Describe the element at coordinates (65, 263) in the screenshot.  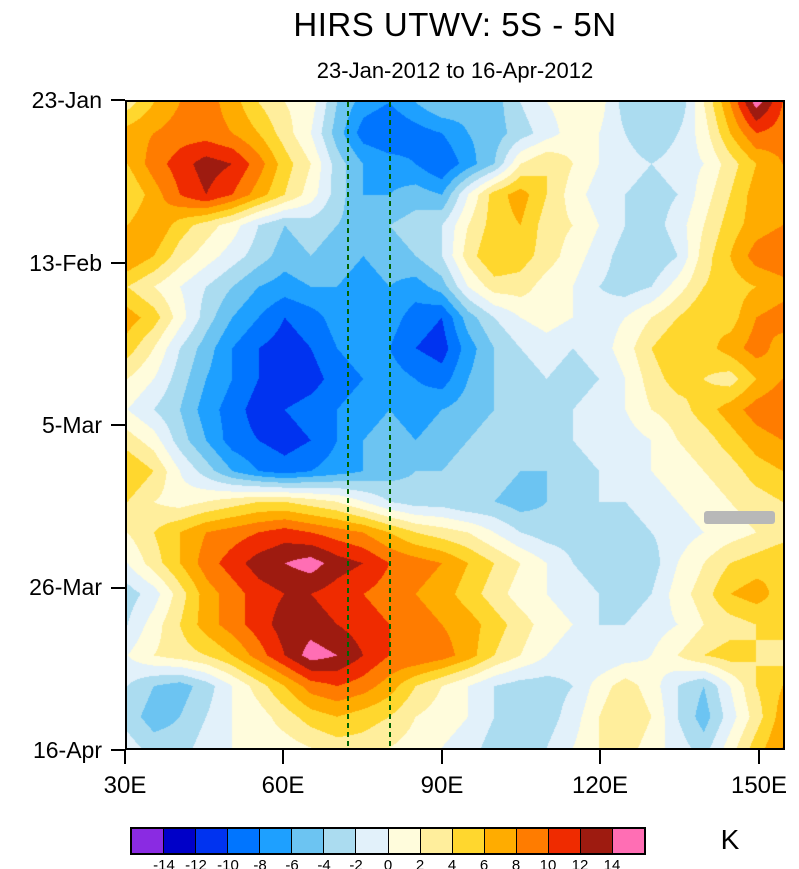
I see `y-axis-tick-label: 13-Feb` at that location.